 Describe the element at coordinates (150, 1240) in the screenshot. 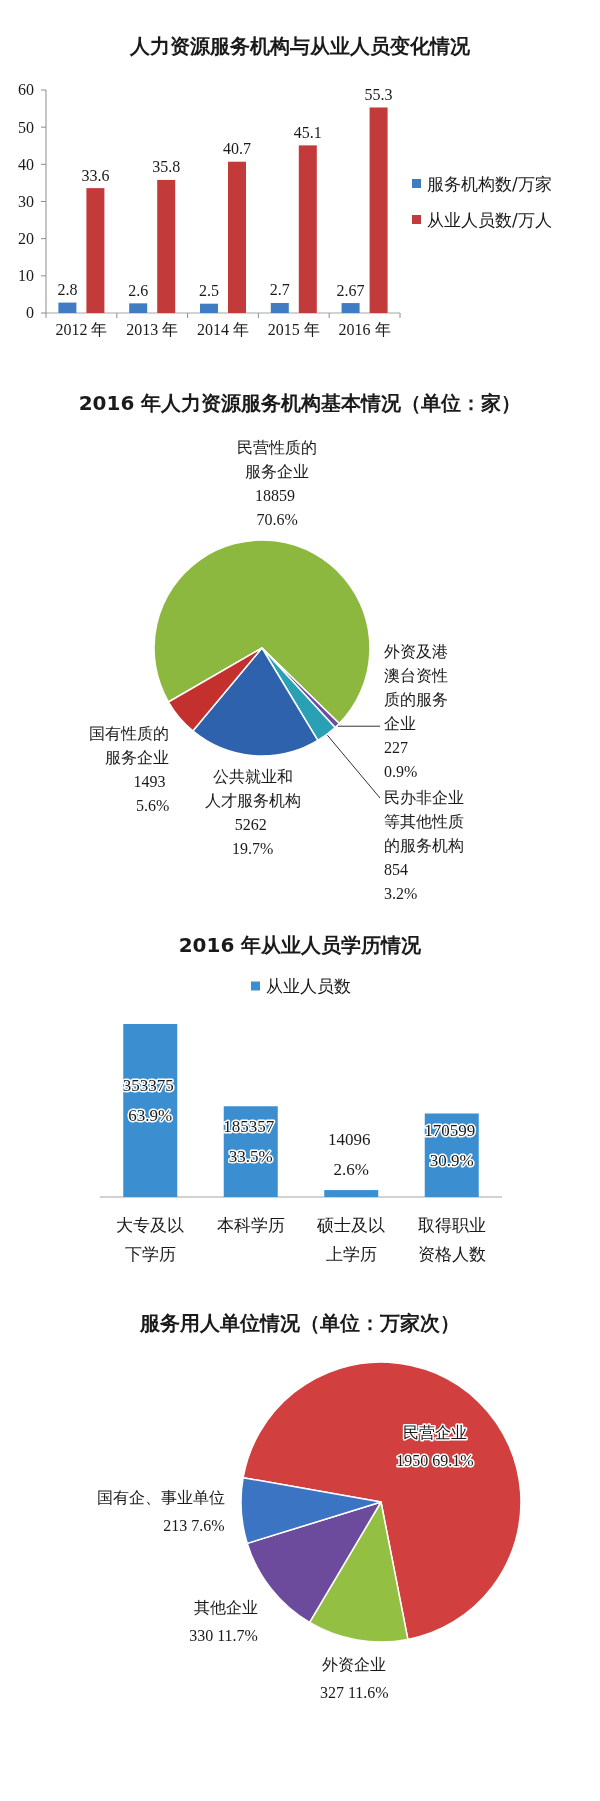

I see `x-tick-label: 大专及以下学历` at that location.